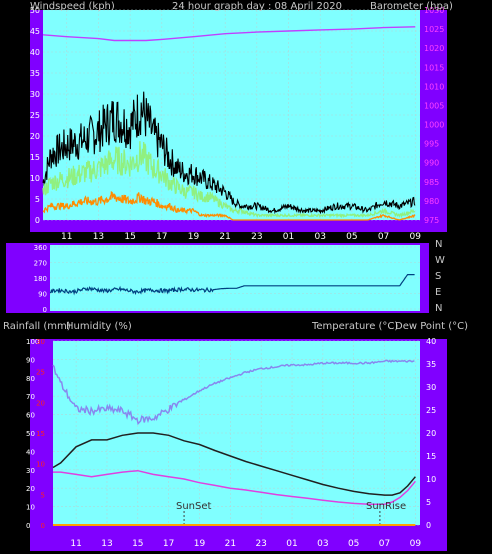 This screenshot has width=492, height=554. Describe the element at coordinates (30, 508) in the screenshot. I see `humidity-tick-label: 10` at that location.